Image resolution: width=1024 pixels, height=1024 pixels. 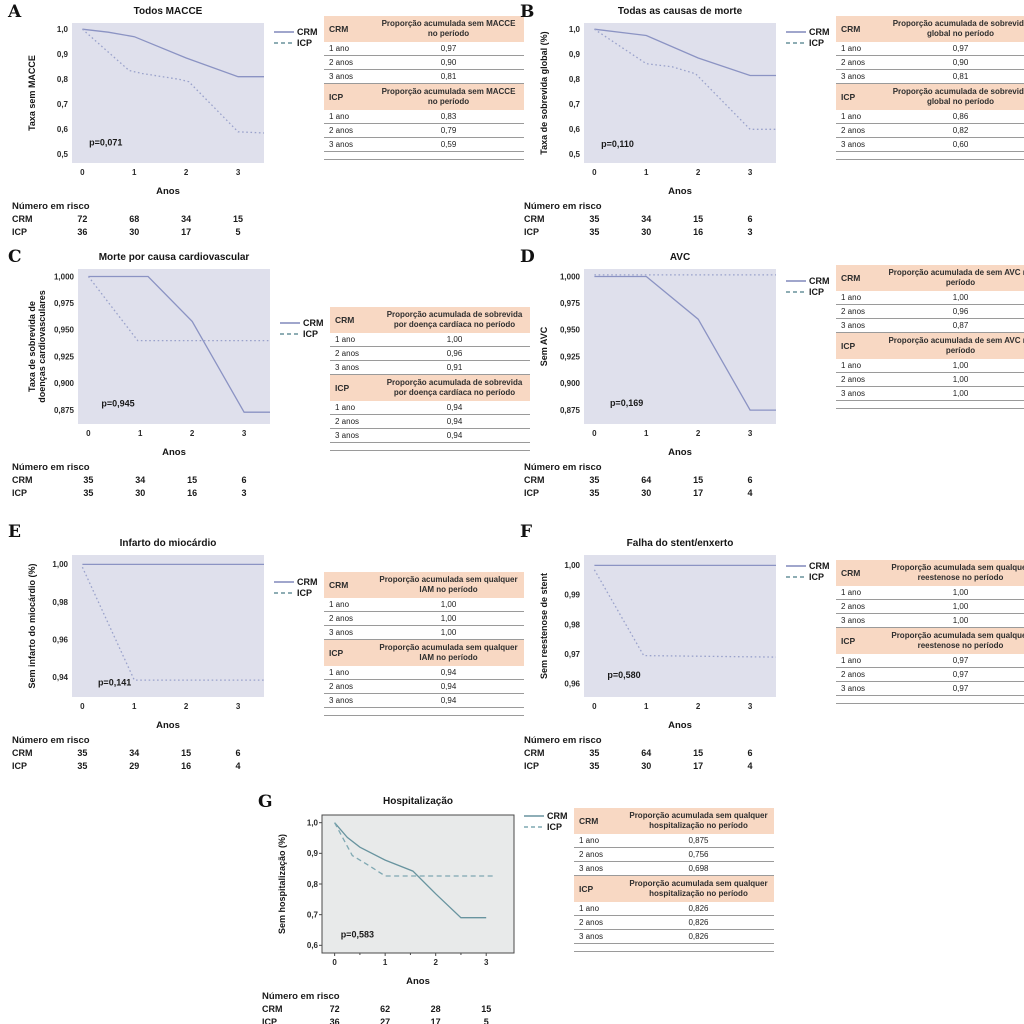 What do you see at coordinates (960, 48) in the screenshot?
I see `row-value: 0,97` at bounding box center [960, 48].